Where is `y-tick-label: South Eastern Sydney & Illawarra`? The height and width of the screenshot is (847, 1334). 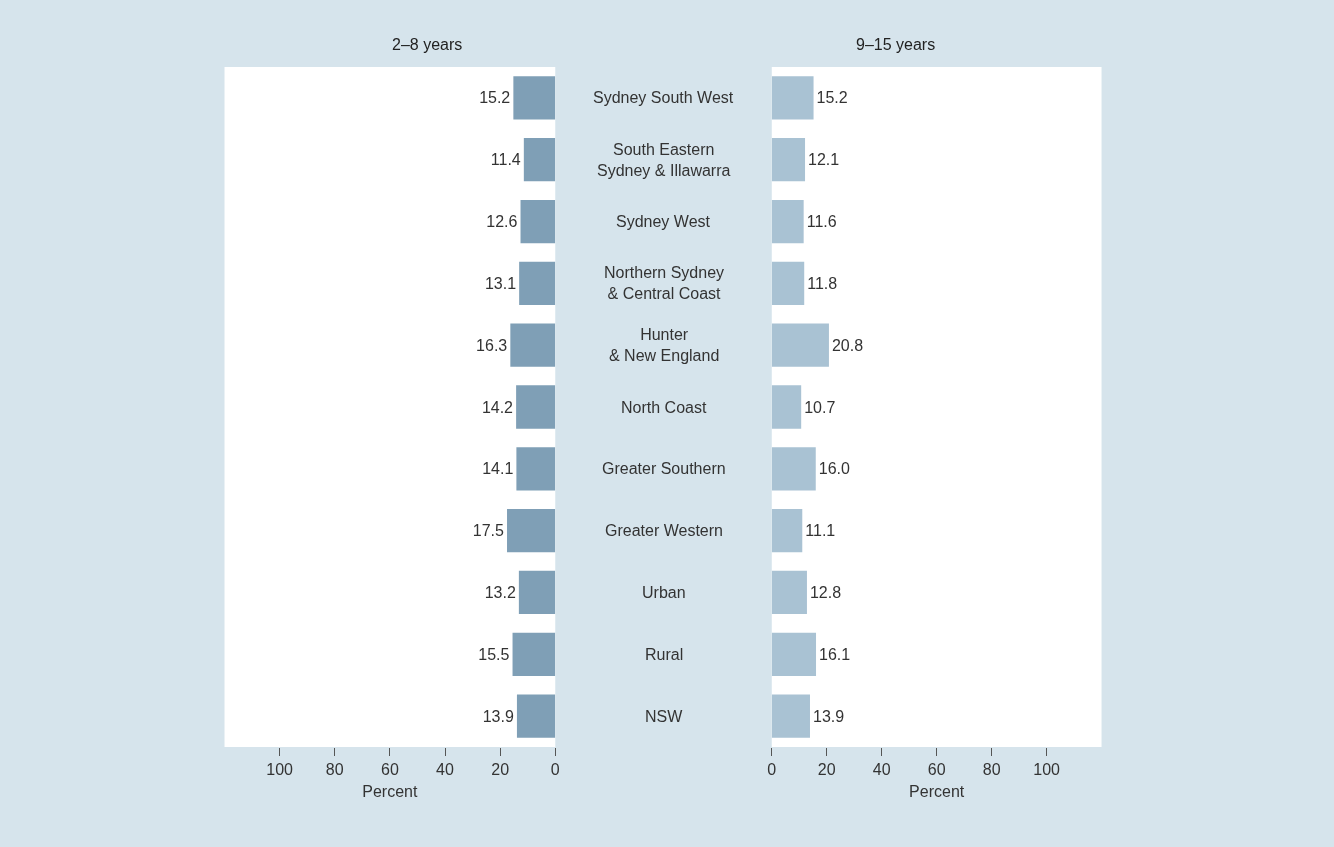 y-tick-label: South Eastern Sydney & Illawarra is located at coordinates (664, 160).